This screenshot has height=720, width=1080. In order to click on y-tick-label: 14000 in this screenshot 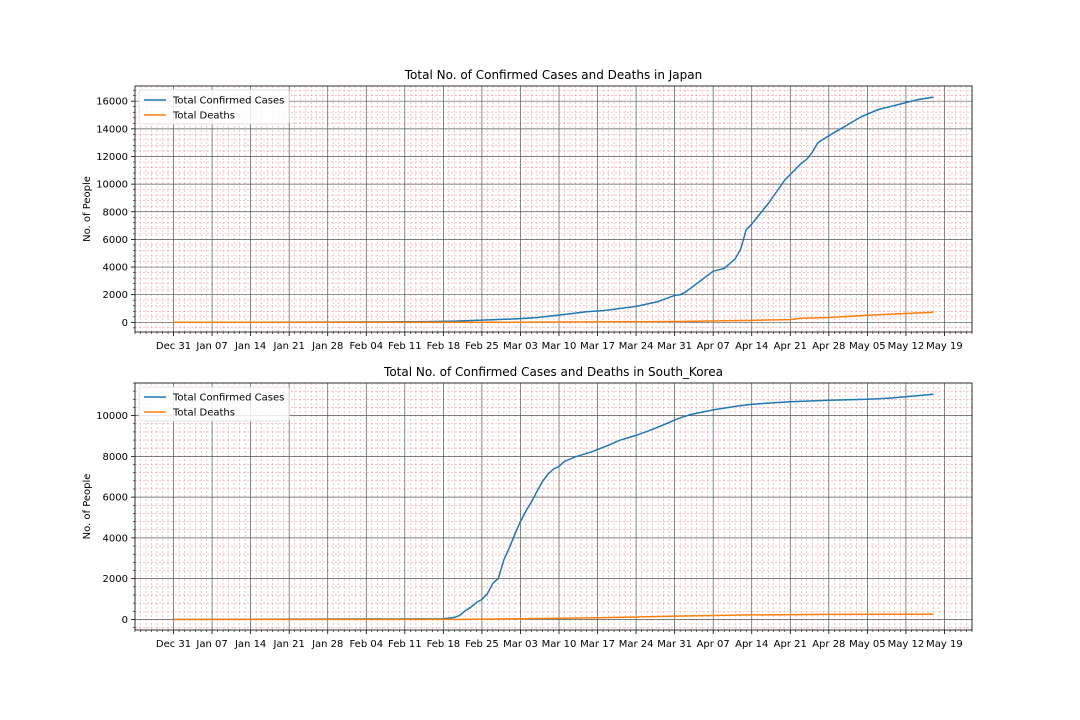, I will do `click(112, 129)`.